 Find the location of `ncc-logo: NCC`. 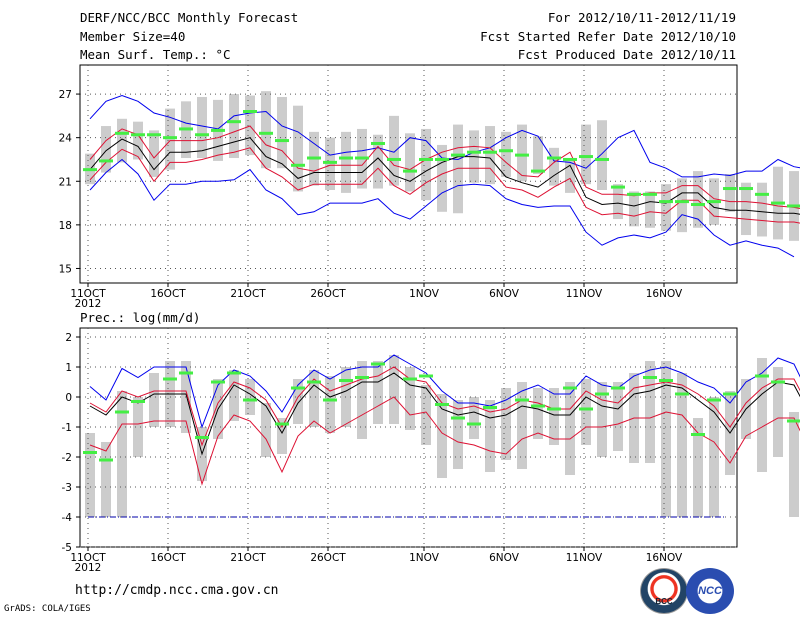

ncc-logo: NCC is located at coordinates (710, 591).